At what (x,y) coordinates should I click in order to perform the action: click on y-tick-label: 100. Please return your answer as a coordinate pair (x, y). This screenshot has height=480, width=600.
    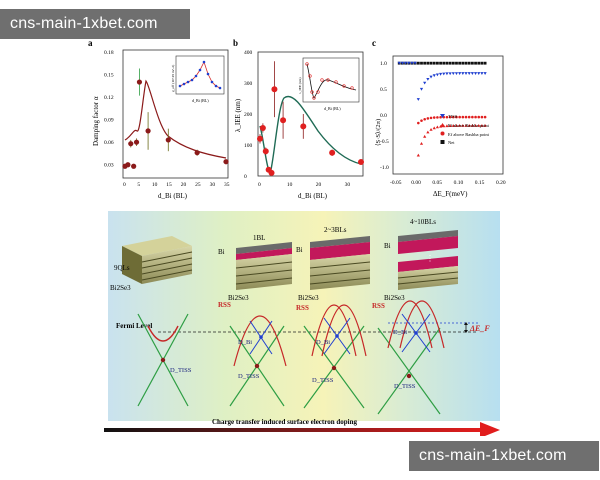
    Looking at the image, I should click on (248, 146).